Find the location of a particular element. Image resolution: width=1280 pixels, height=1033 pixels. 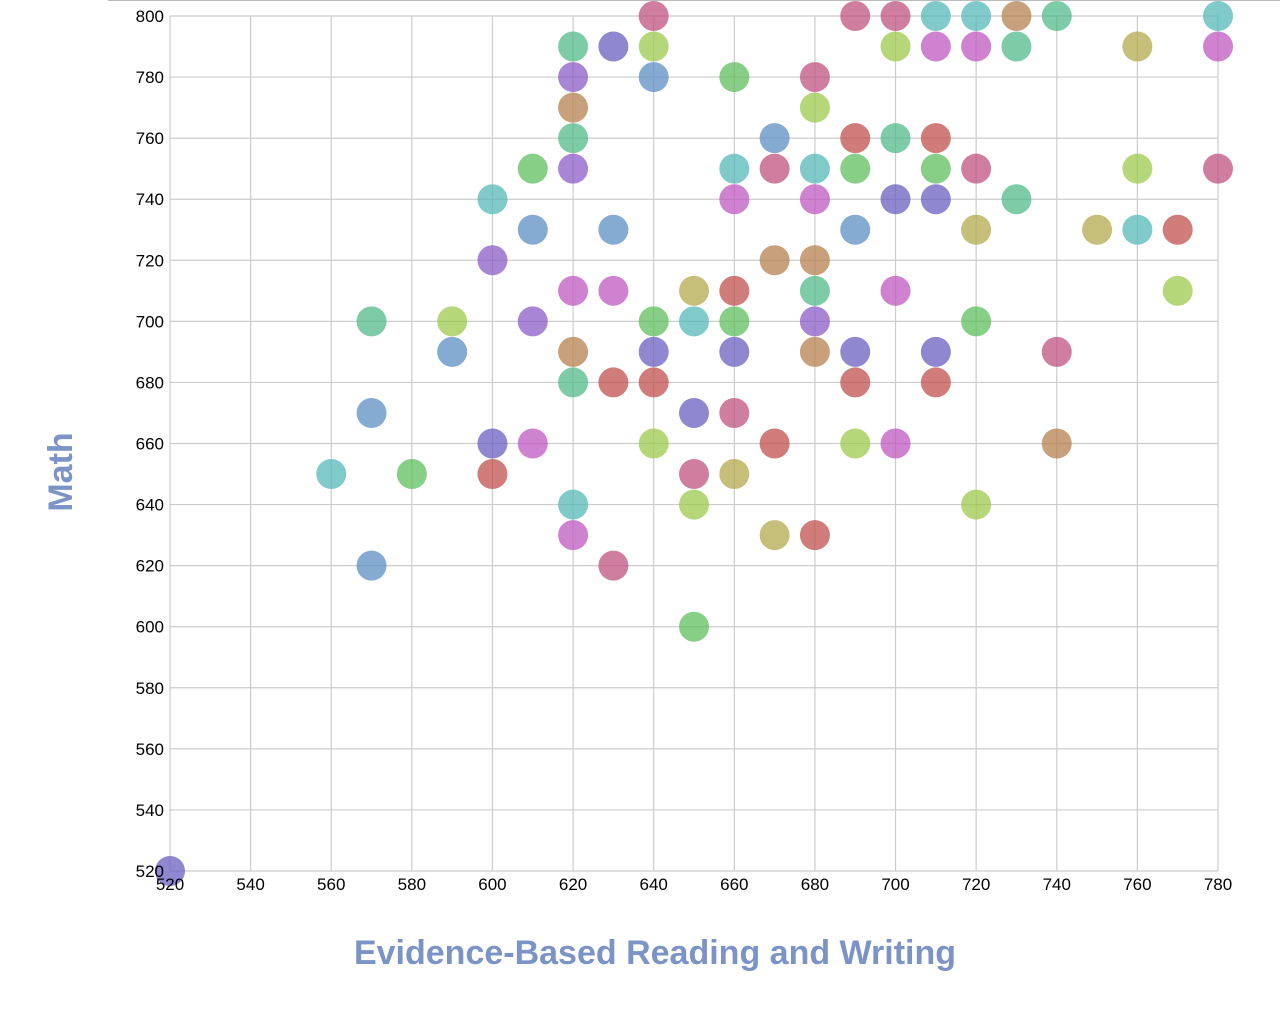

y-tick-label: 540 is located at coordinates (150, 810).